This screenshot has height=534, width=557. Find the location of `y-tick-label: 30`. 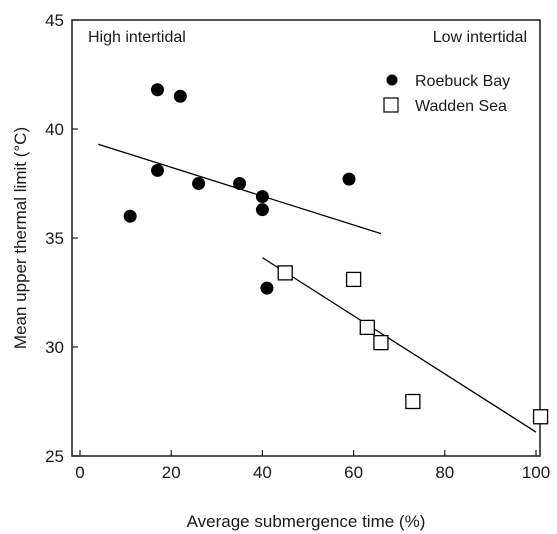

y-tick-label: 30 is located at coordinates (54, 347).